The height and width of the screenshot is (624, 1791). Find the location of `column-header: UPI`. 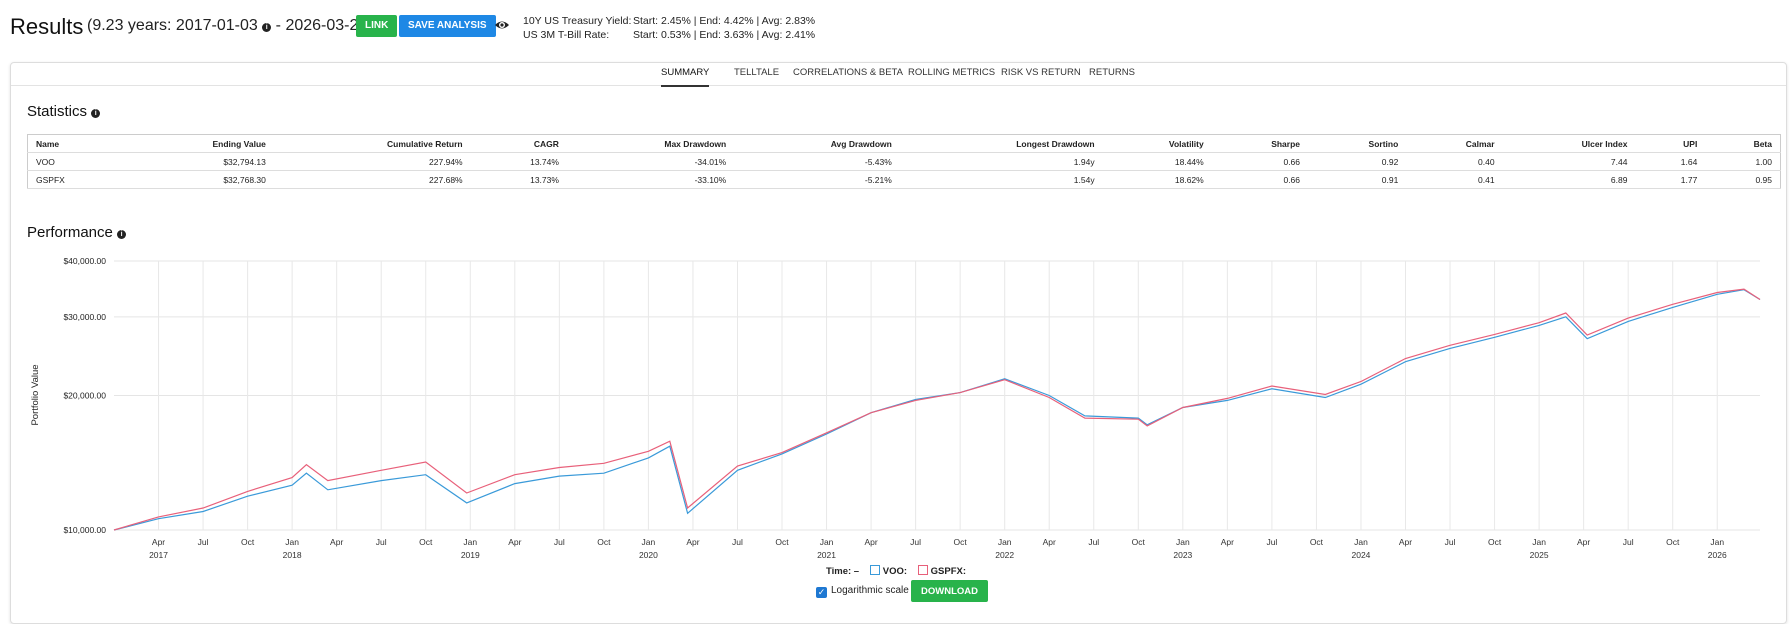

column-header: UPI is located at coordinates (1670, 143).